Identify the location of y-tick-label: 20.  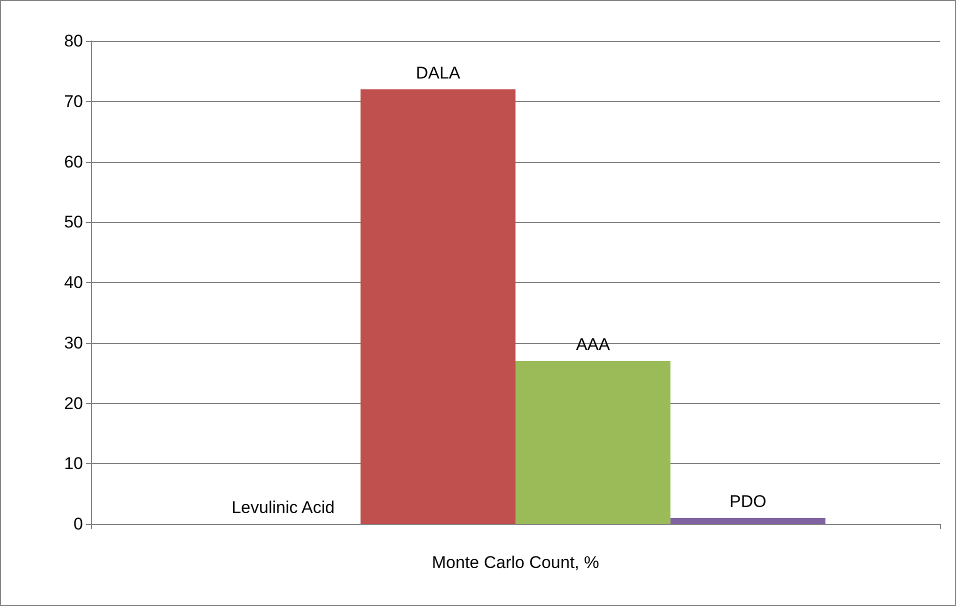
(73, 403).